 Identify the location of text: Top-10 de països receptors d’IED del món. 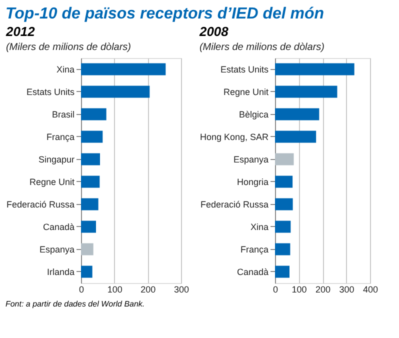
(164, 14).